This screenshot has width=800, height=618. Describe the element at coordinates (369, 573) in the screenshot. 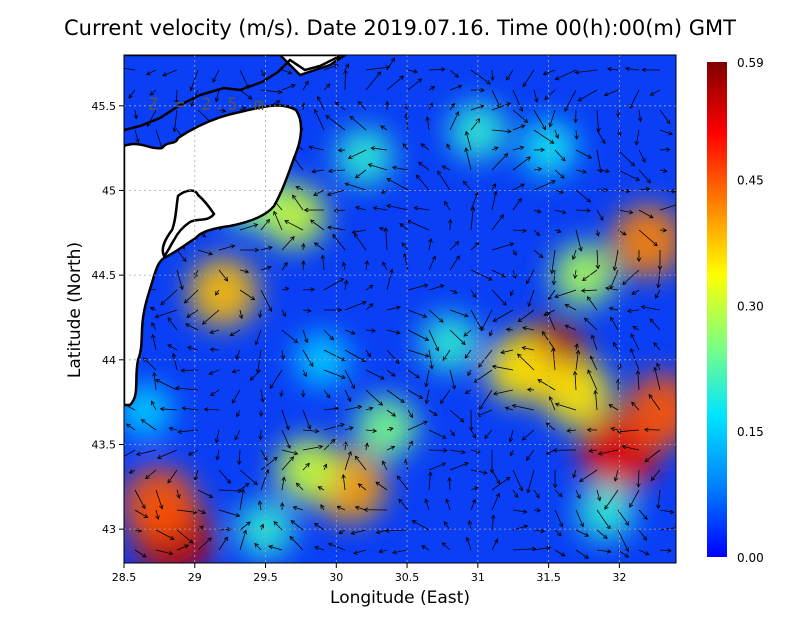

I see `x-axis-ticks: 28.5 29 29.5 30 30.5 31 31.5 32` at that location.